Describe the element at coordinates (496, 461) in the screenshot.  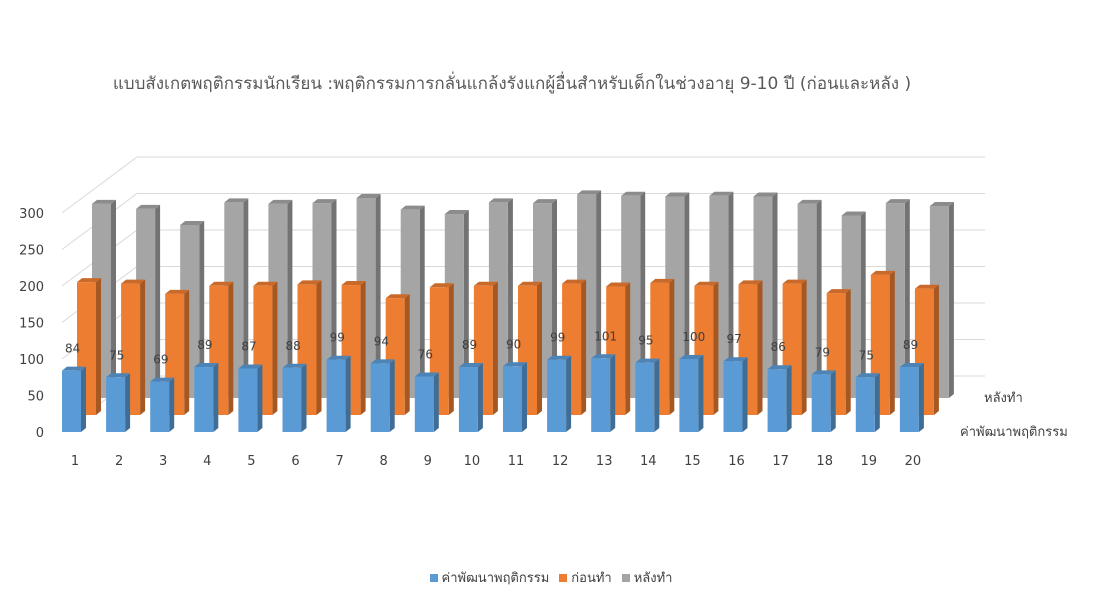
I see `x-axis-ticks: 1 2 3 4 5 6 7 8 9 10 11 12 13 14 15 16 17 18 19 20` at that location.